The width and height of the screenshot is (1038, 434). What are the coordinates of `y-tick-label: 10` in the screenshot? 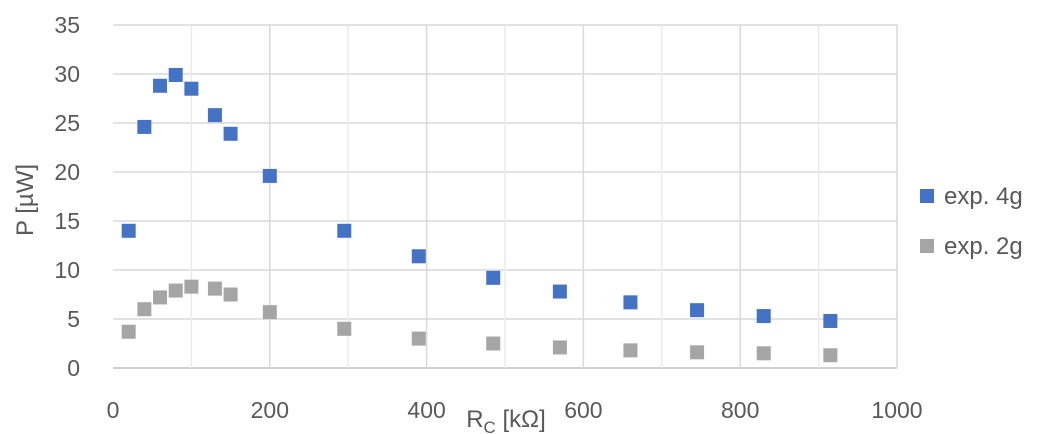 It's located at (67, 270).